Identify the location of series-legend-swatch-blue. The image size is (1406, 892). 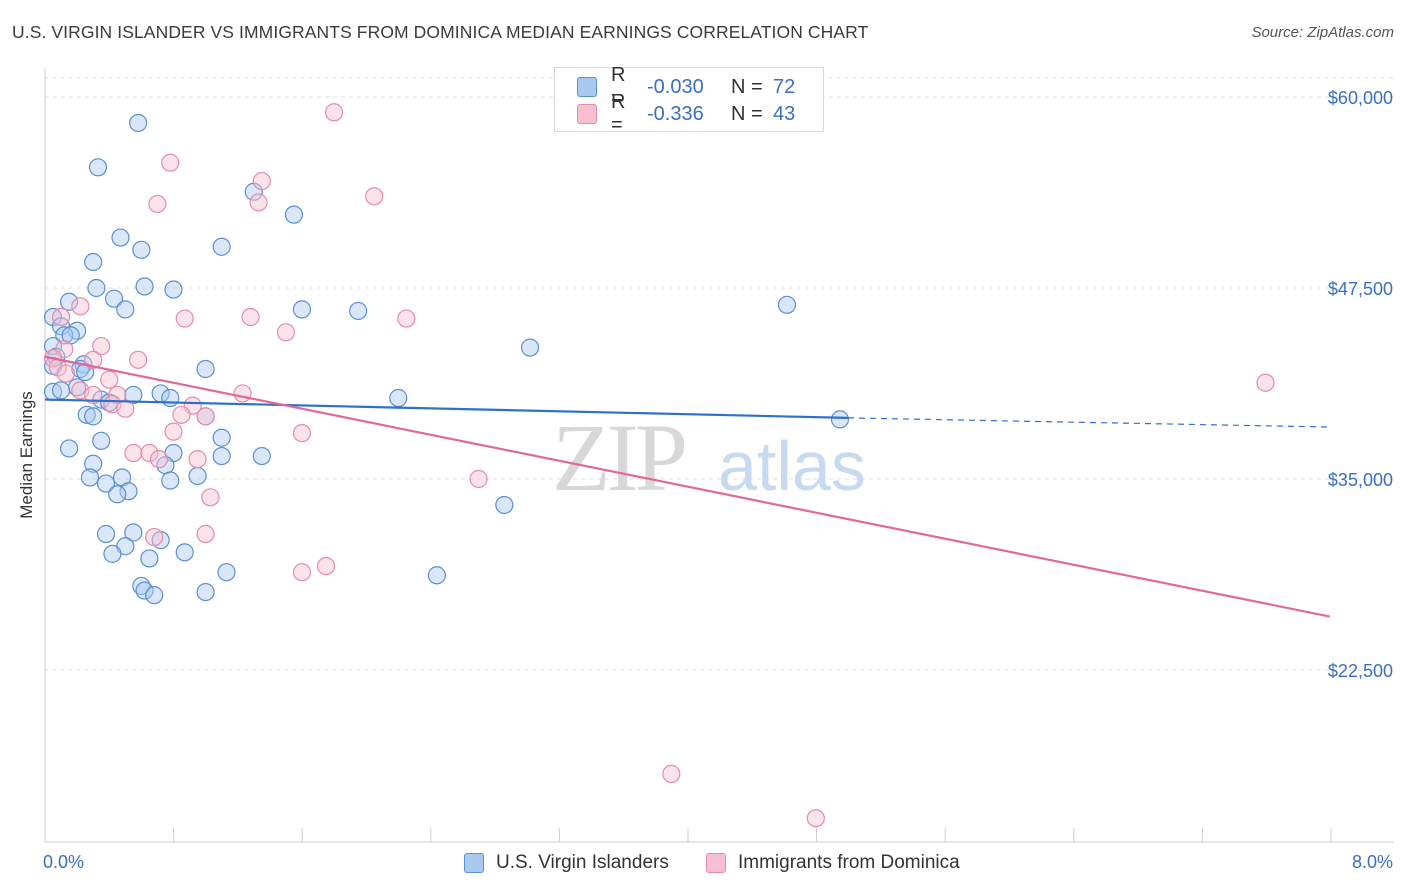
(474, 863).